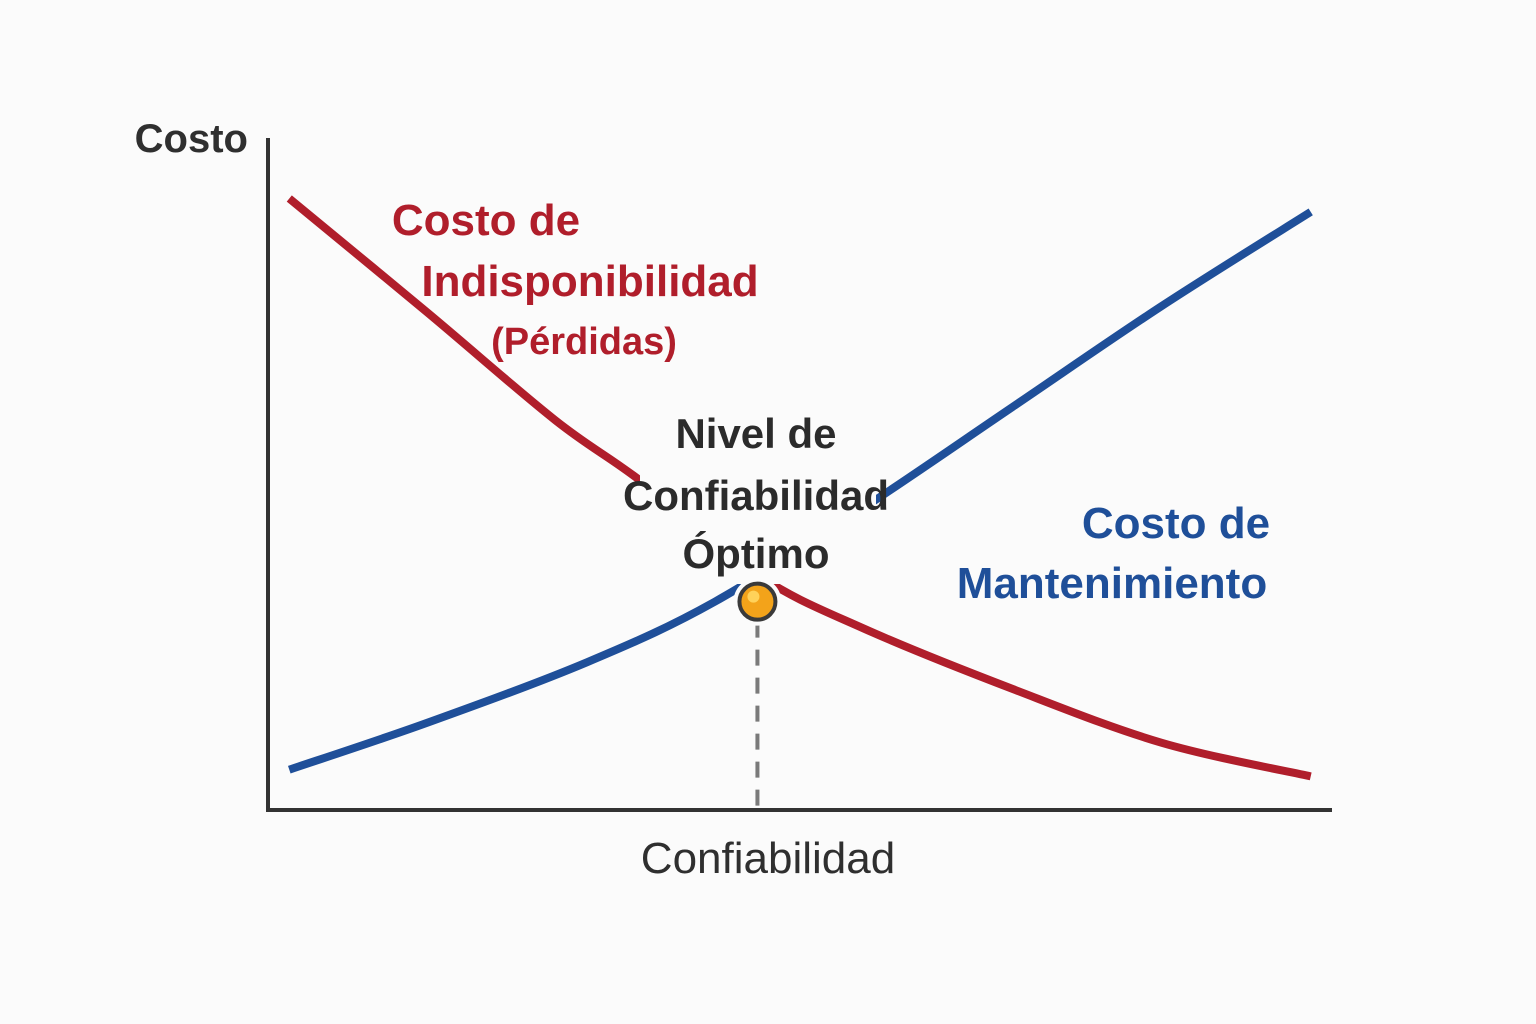 This screenshot has width=1536, height=1024. What do you see at coordinates (1113, 553) in the screenshot?
I see `series-label-mantenimiento: Costo de Mantenimiento` at bounding box center [1113, 553].